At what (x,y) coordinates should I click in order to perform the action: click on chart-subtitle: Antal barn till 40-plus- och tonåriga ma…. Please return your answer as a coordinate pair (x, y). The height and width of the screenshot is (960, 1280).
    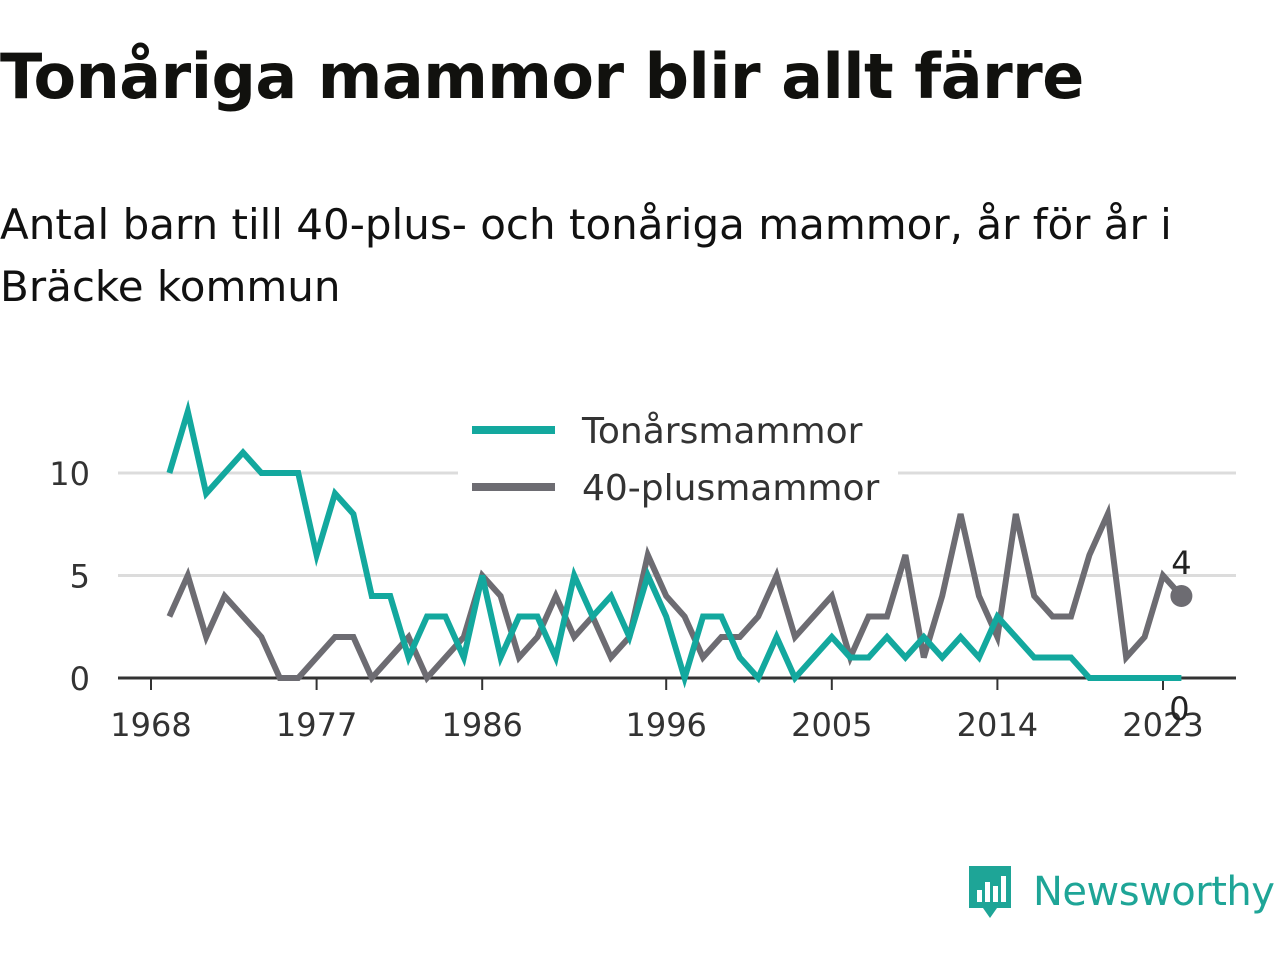
    Looking at the image, I should click on (586, 255).